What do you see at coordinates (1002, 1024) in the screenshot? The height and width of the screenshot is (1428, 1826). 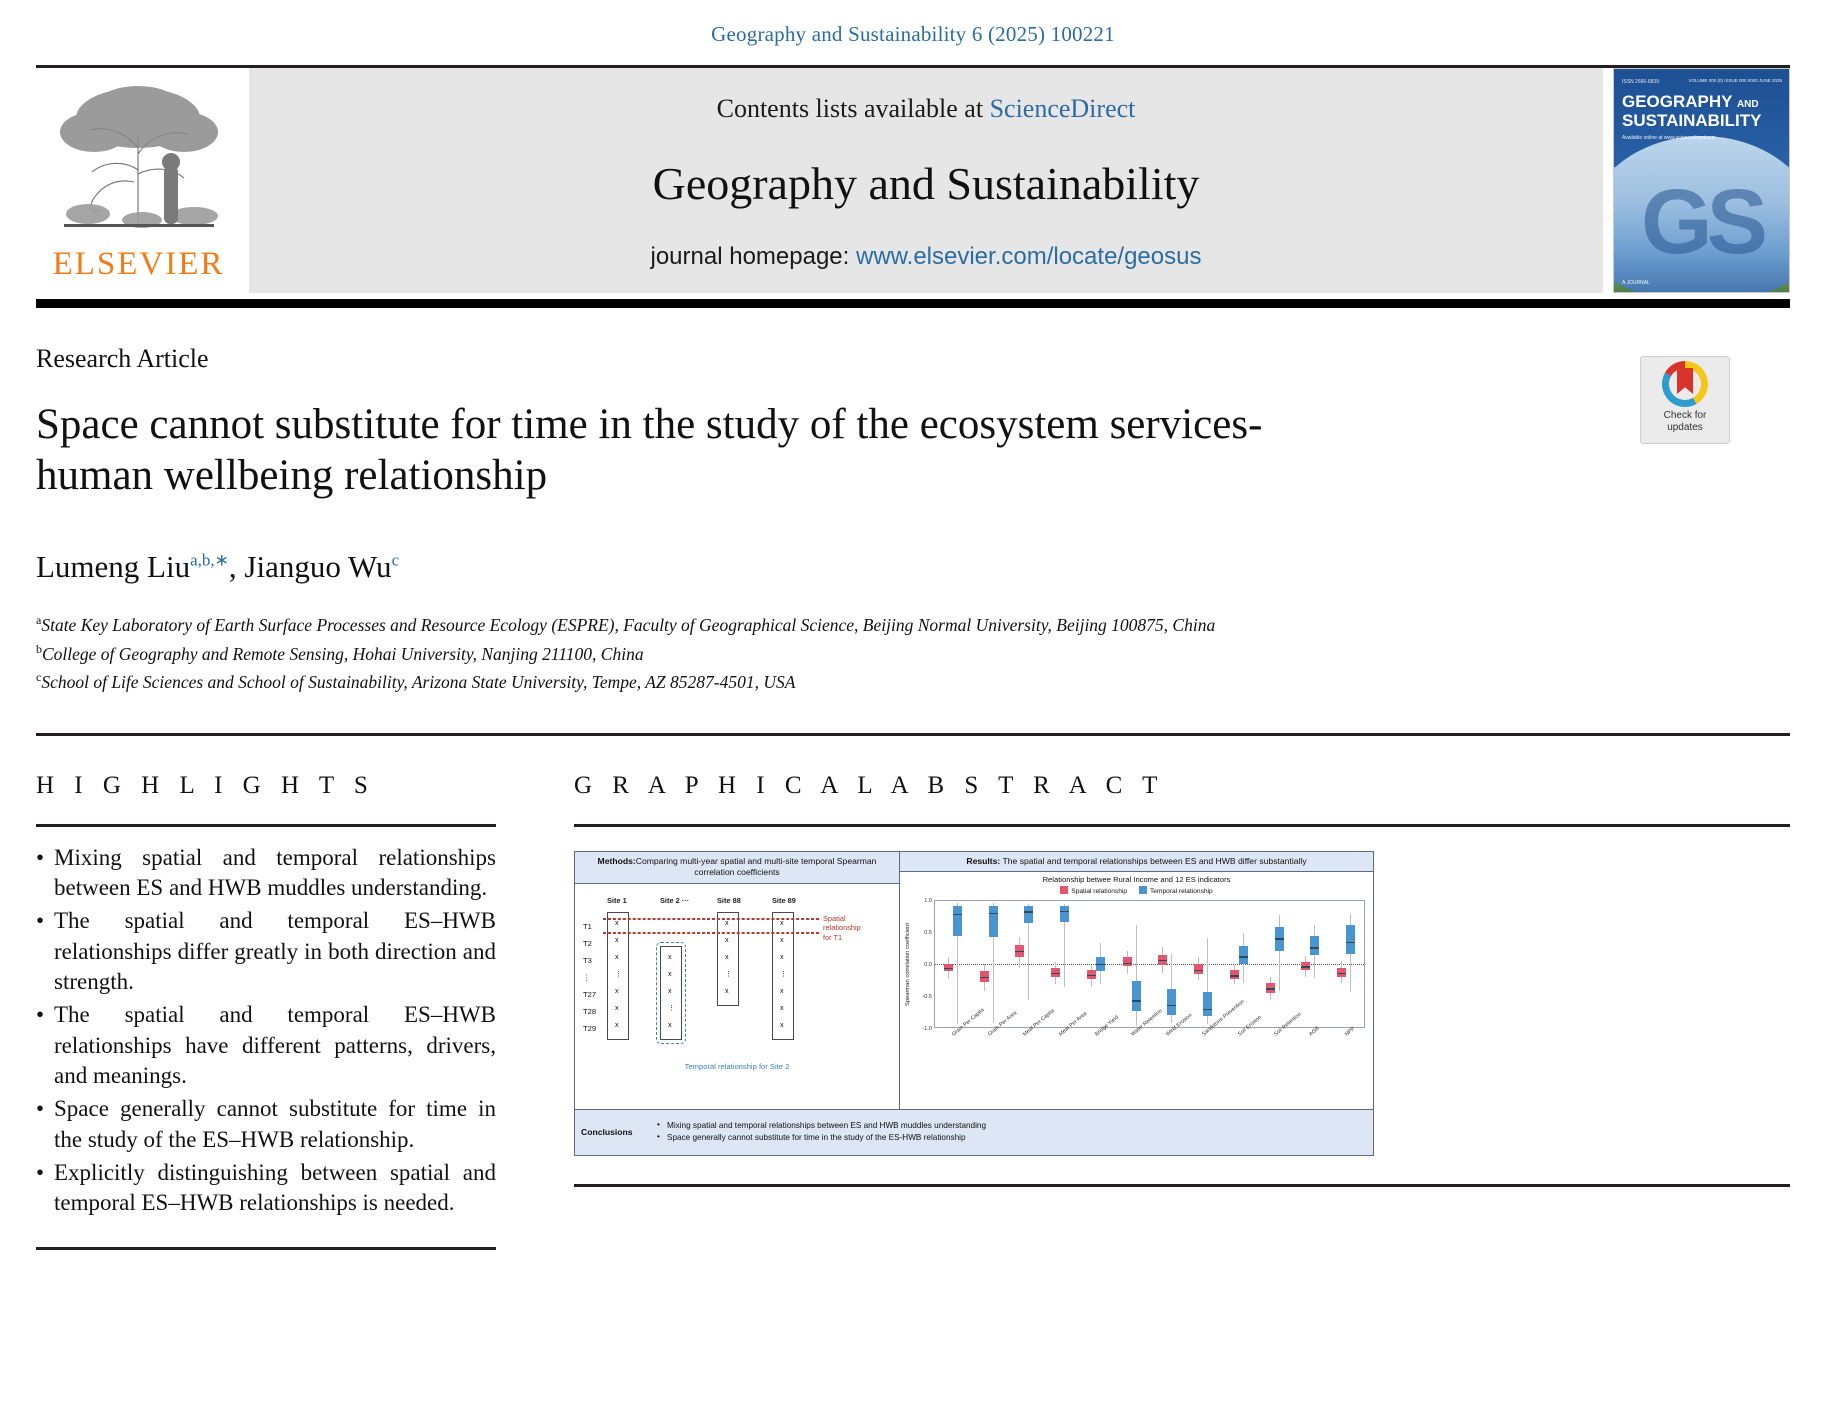 I see `x-axis-tick-label-1: Grain Per Area` at bounding box center [1002, 1024].